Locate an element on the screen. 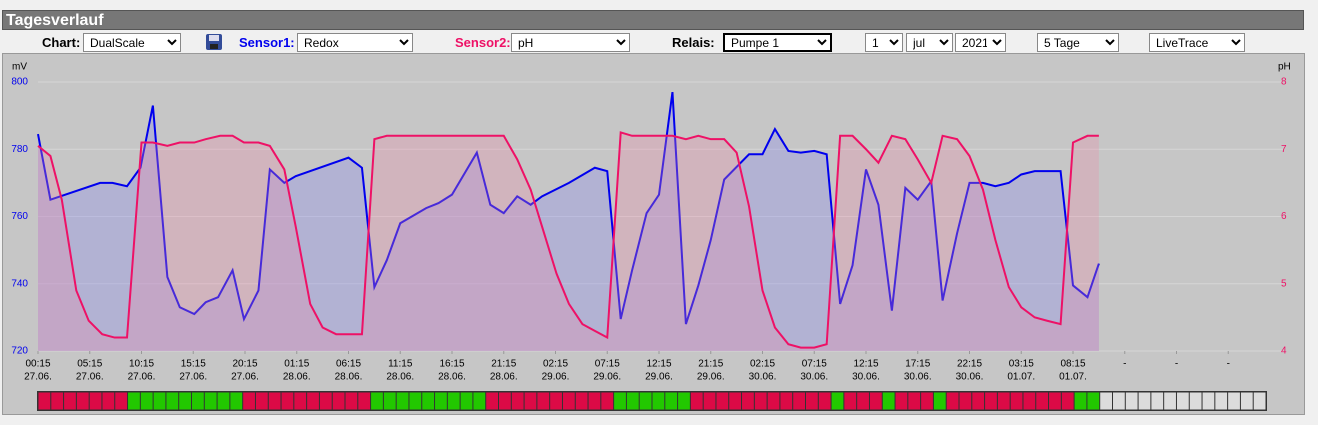  chart-label: Chart: is located at coordinates (61, 42).